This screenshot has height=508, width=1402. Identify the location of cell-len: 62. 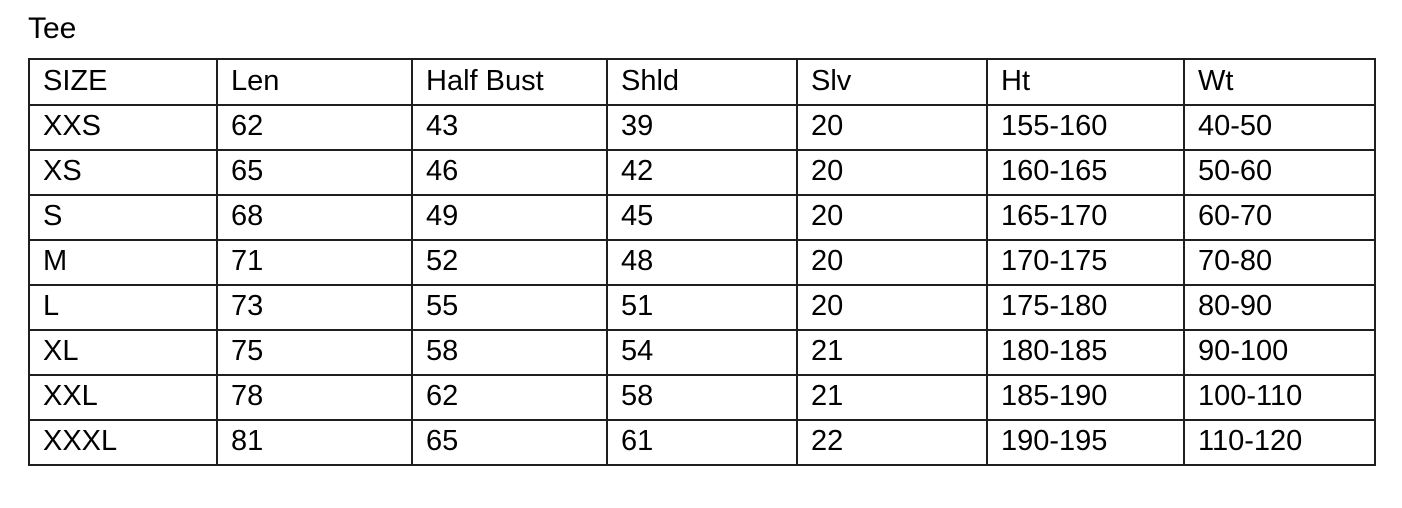
(314, 127).